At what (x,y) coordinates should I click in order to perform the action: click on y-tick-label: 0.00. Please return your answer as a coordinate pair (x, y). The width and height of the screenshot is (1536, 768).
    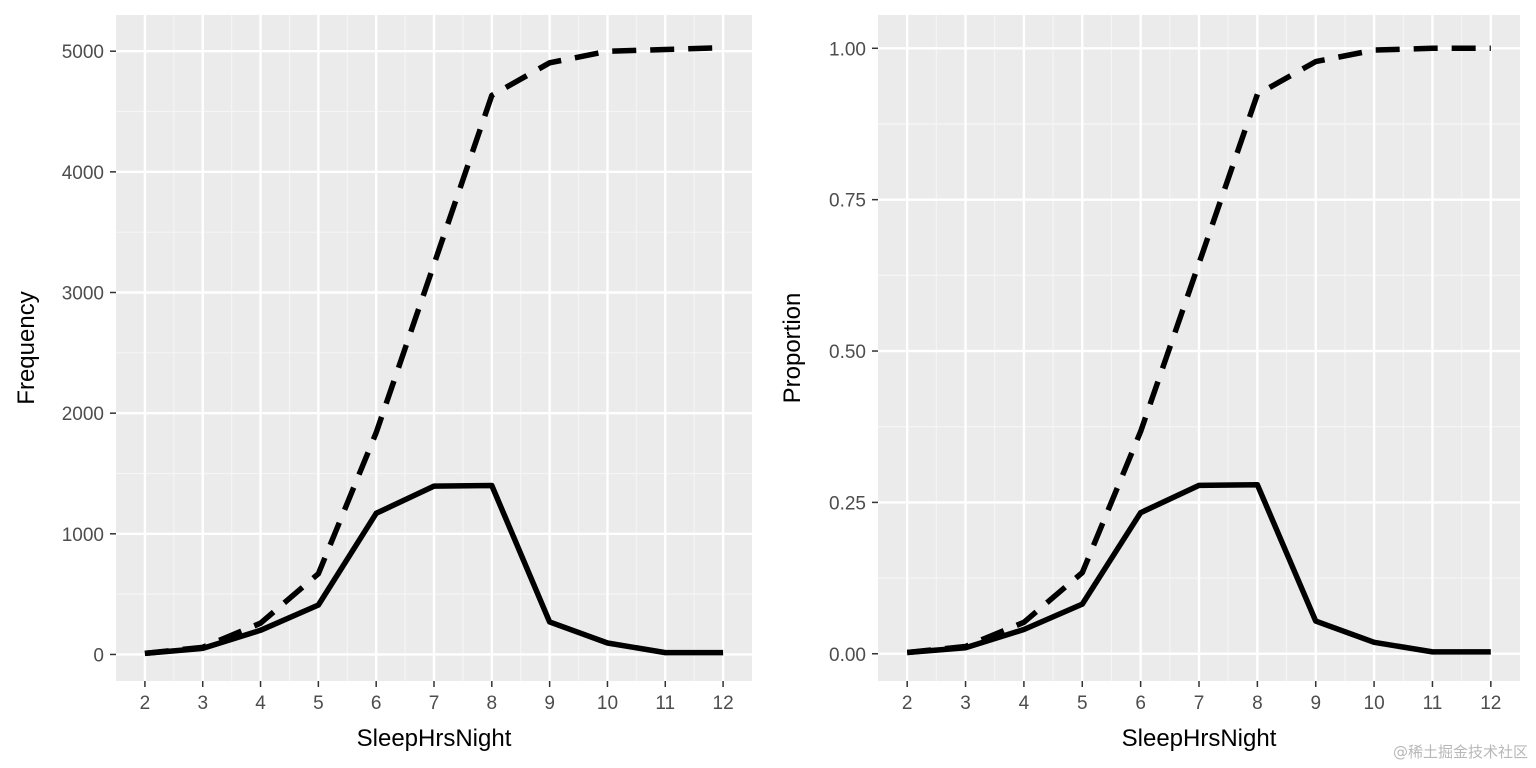
    Looking at the image, I should click on (847, 655).